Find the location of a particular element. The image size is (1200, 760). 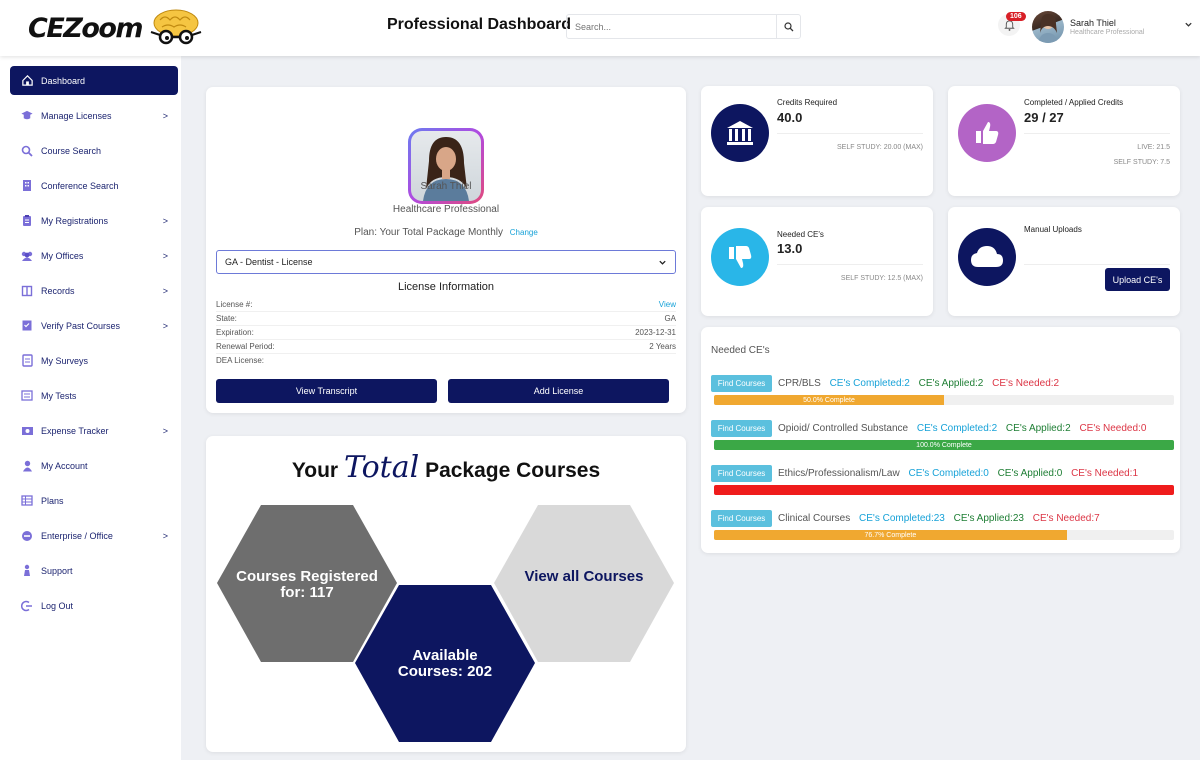

ces-completed: CE's Completed:23 is located at coordinates (902, 518).